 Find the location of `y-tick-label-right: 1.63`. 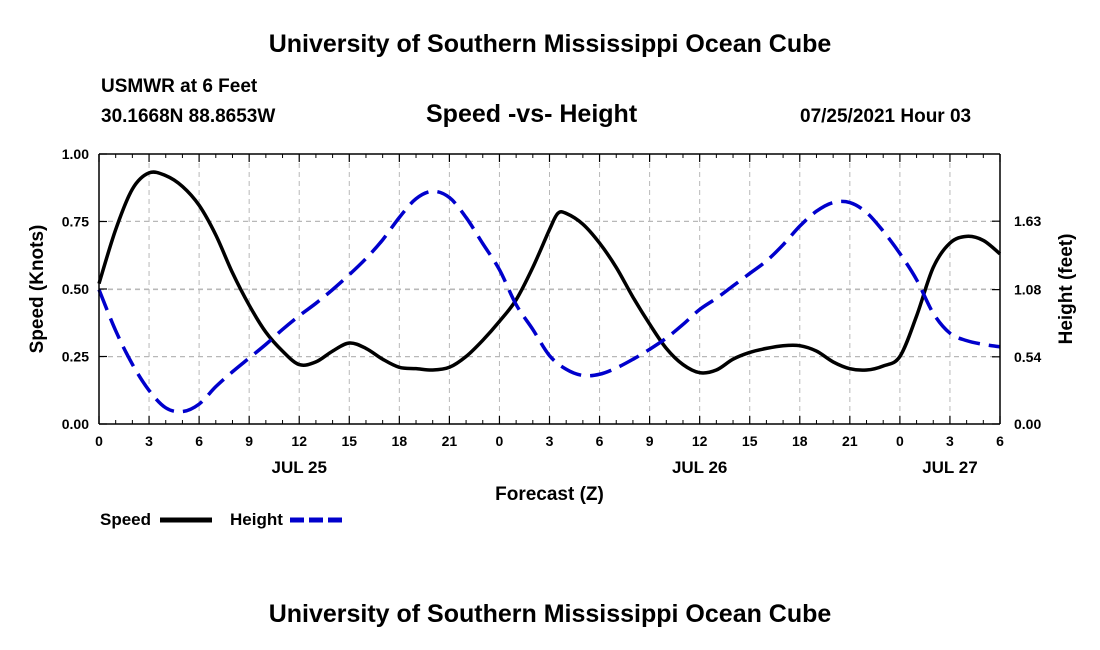

y-tick-label-right: 1.63 is located at coordinates (1027, 221).